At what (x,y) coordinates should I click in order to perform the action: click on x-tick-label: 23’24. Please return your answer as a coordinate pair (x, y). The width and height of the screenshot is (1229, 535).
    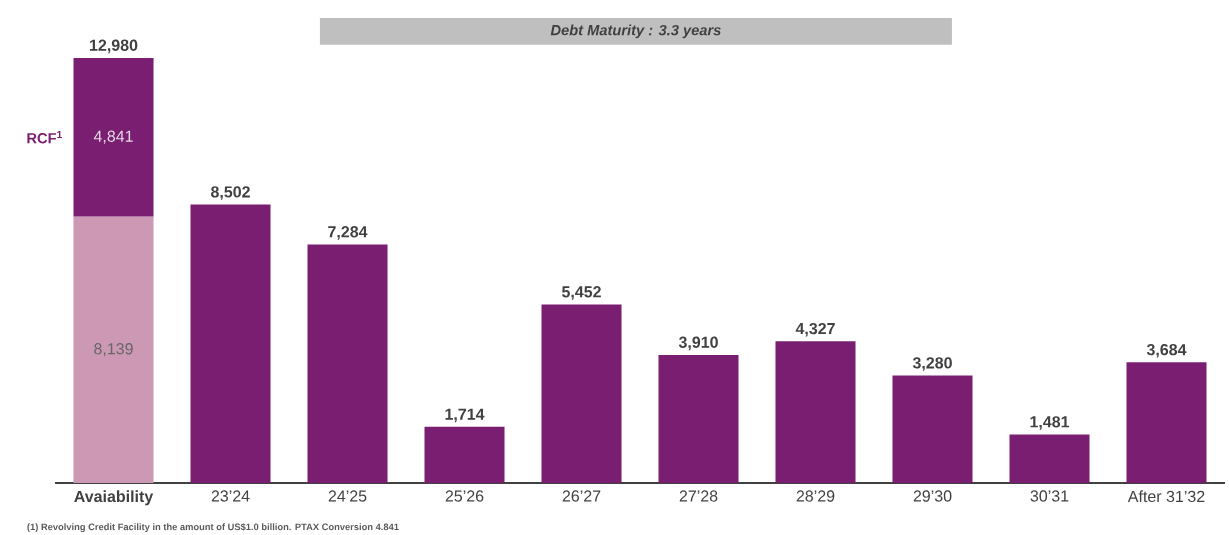
    Looking at the image, I should click on (230, 496).